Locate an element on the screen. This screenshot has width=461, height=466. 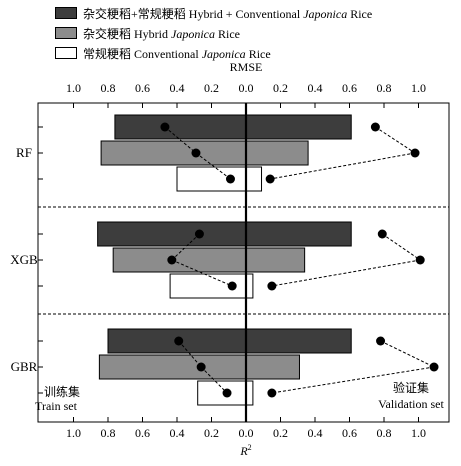
validation-set-label-en: Validation set is located at coordinates (411, 404).